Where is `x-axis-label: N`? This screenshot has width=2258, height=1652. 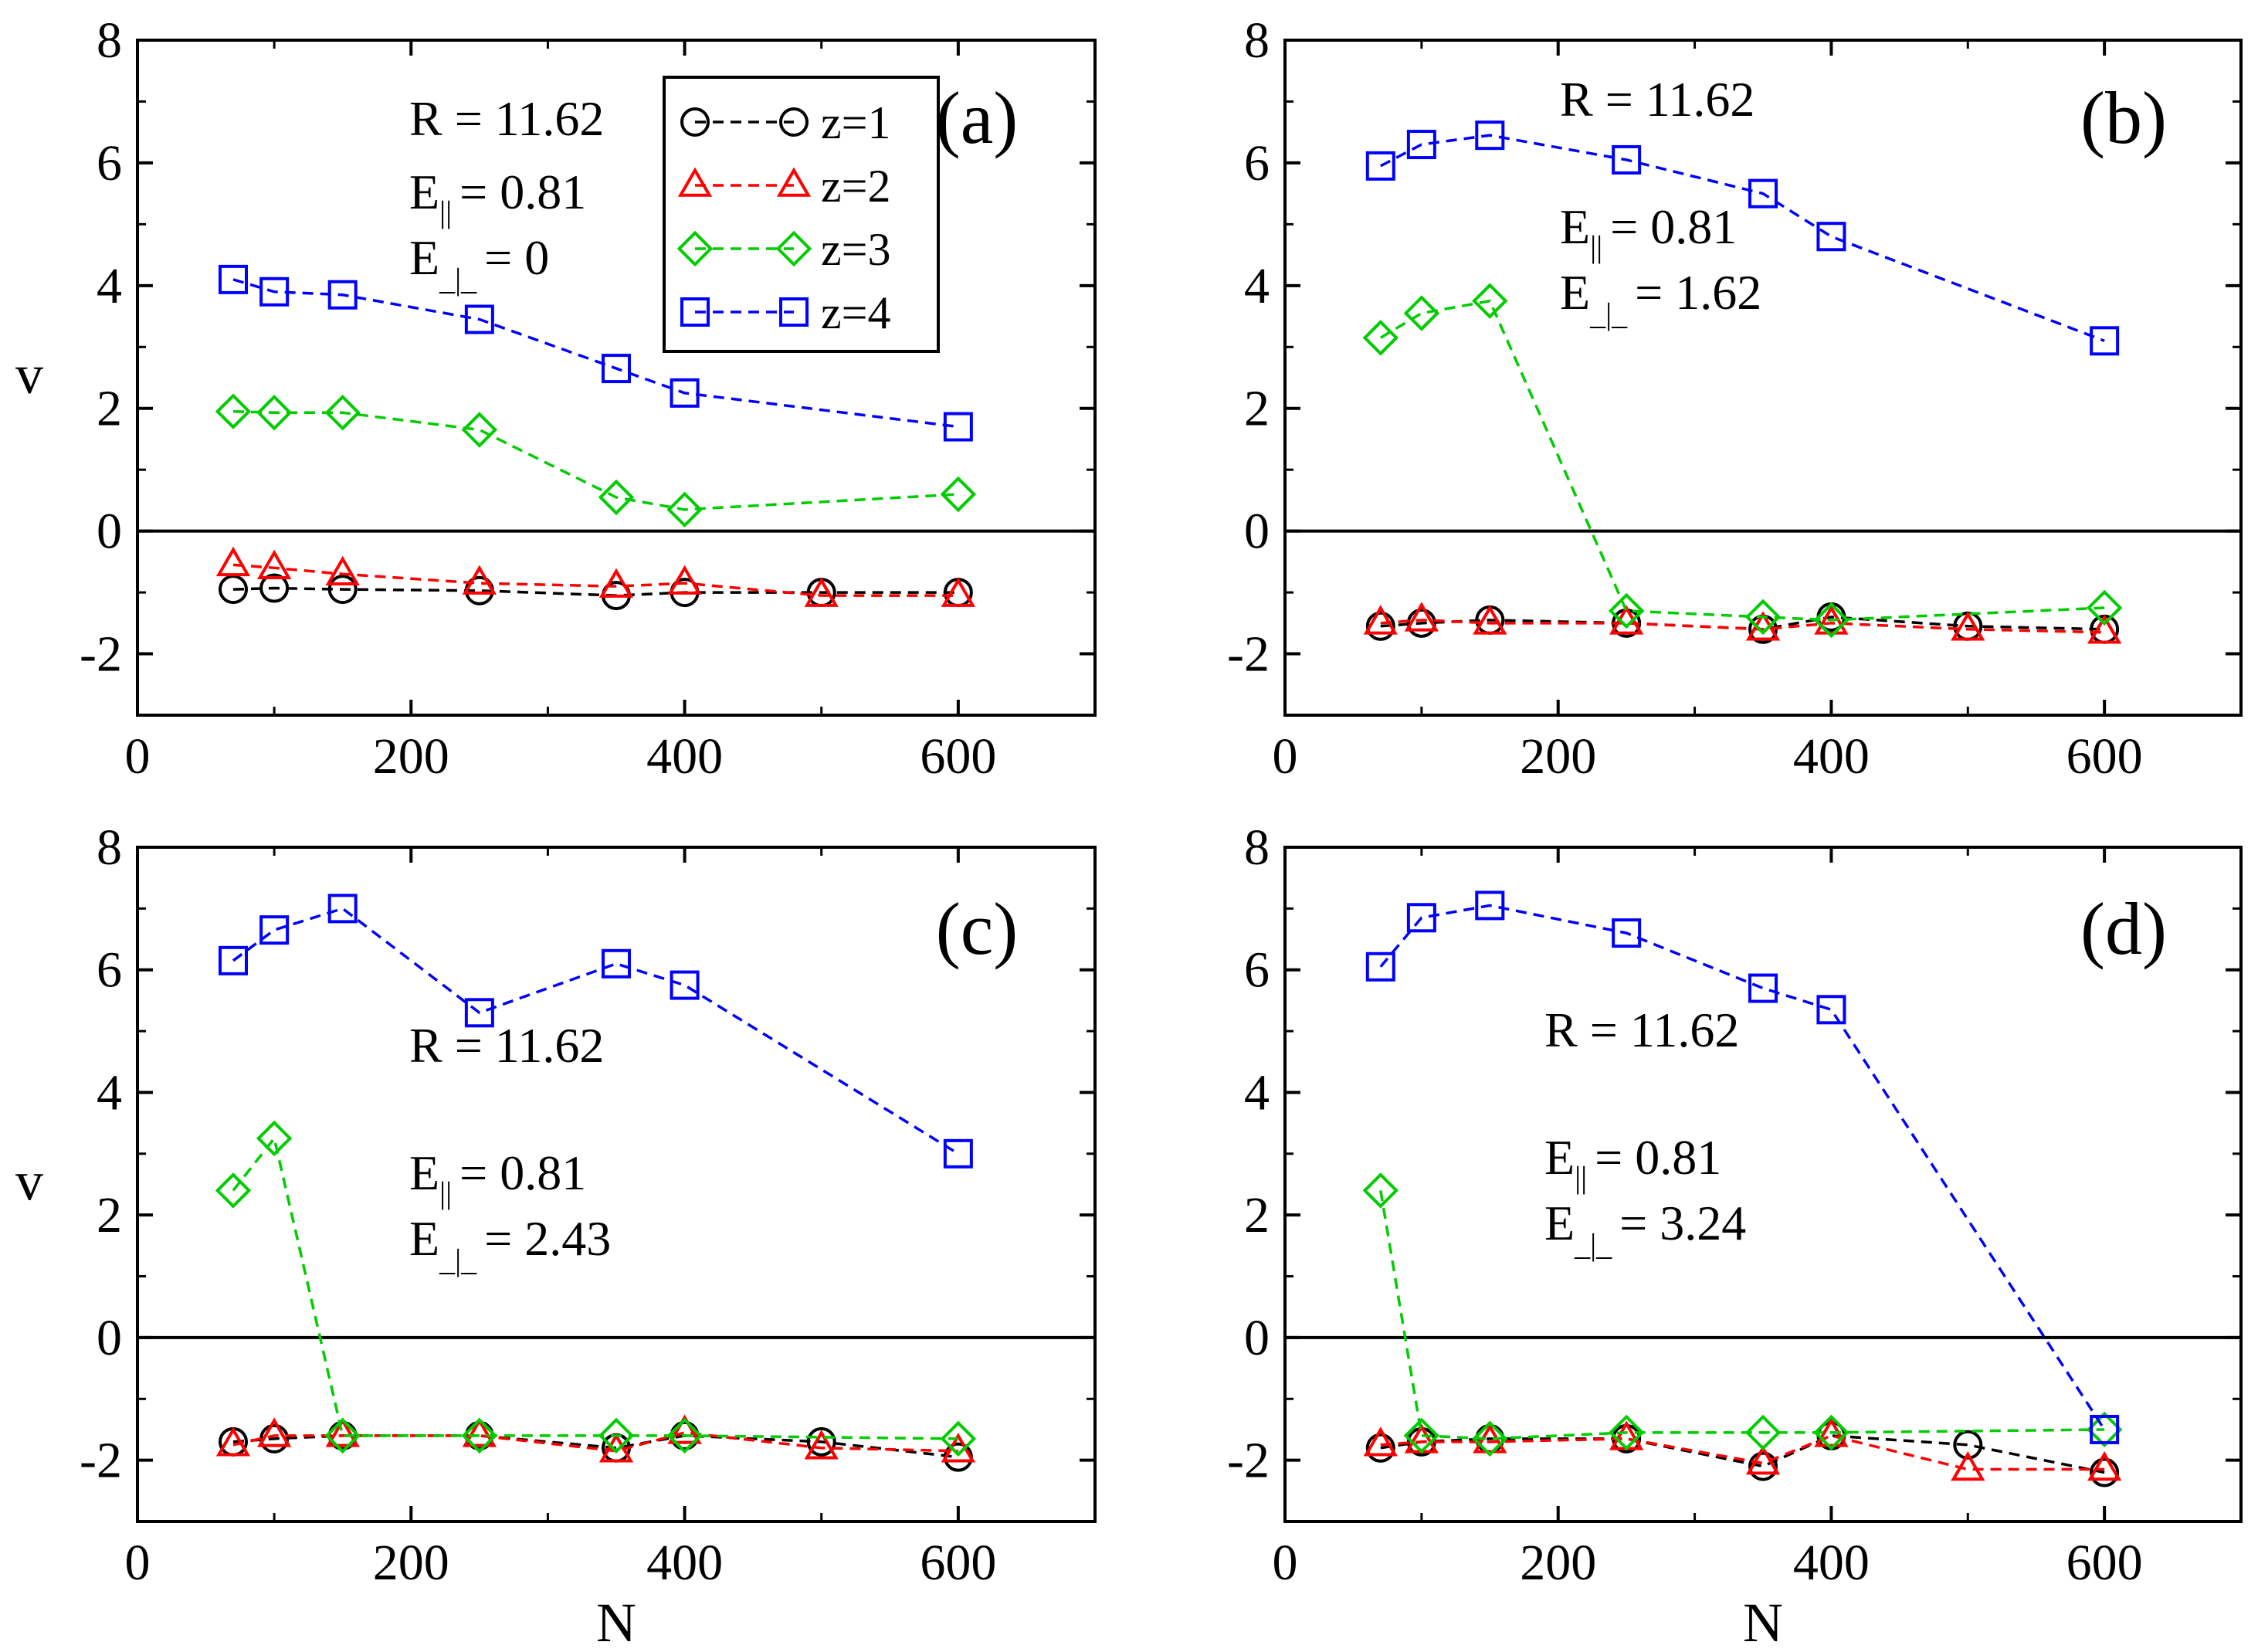 x-axis-label: N is located at coordinates (1763, 1622).